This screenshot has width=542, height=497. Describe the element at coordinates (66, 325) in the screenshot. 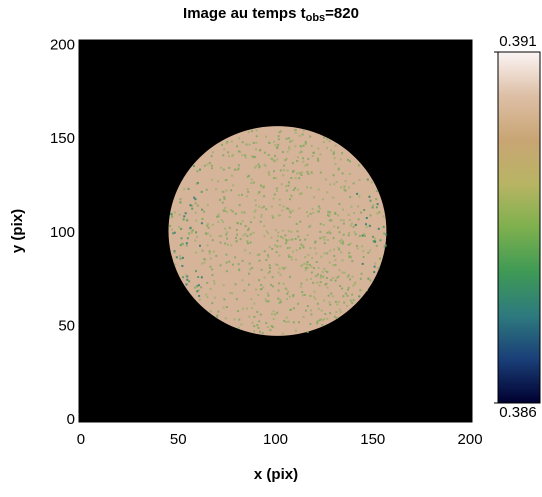

I see `y-tick-label: 50` at that location.